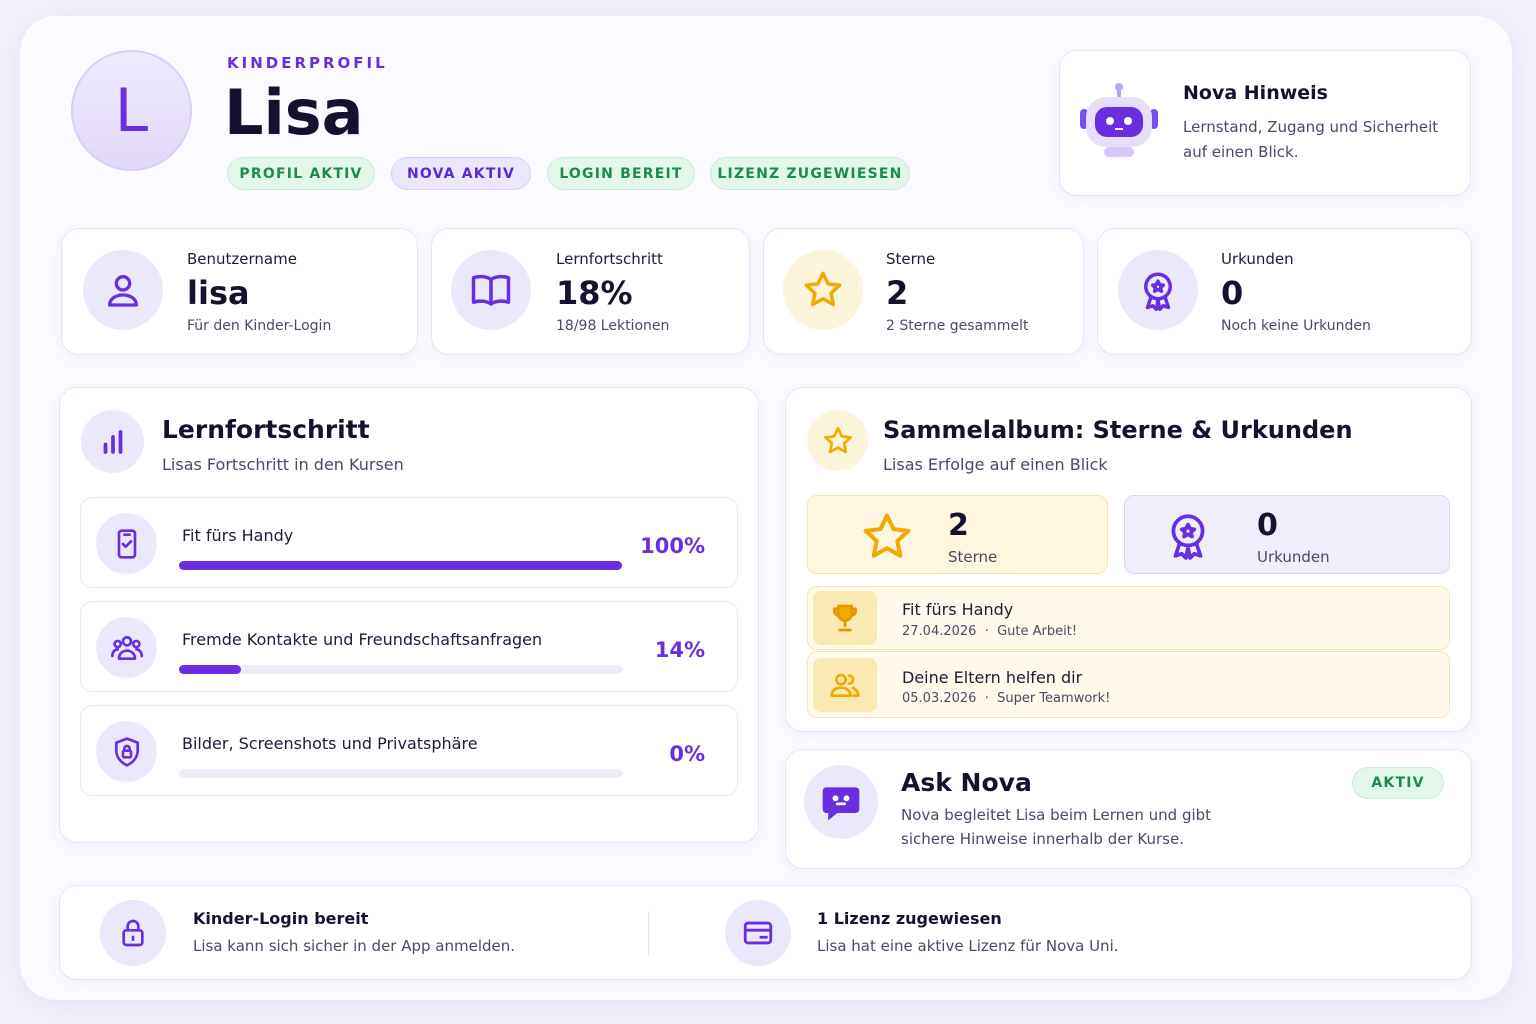 The image size is (1536, 1024). What do you see at coordinates (461, 173) in the screenshot?
I see `badge: NOVA AKTIV` at bounding box center [461, 173].